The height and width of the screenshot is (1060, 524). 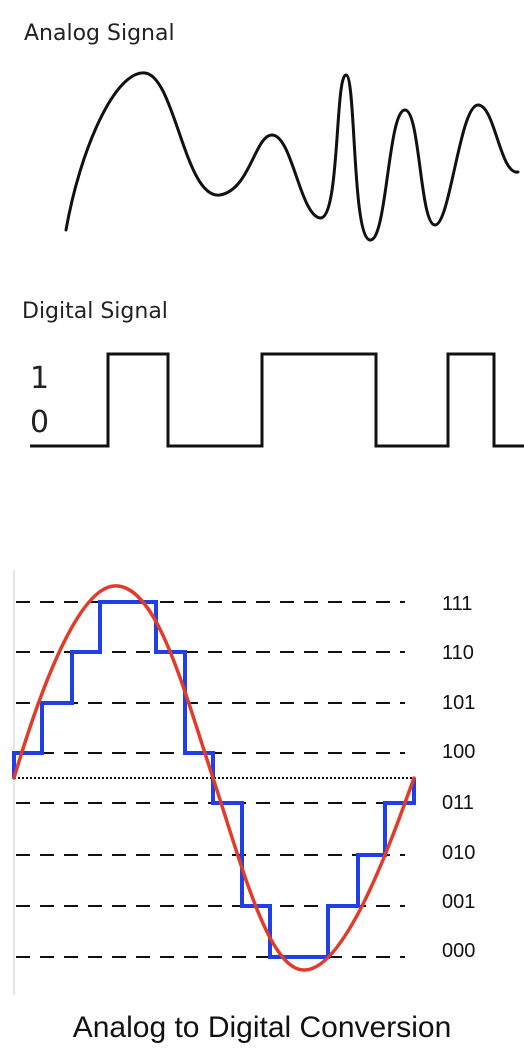 I want to click on adc-caption: Analog to Digital Conversion, so click(x=262, y=1027).